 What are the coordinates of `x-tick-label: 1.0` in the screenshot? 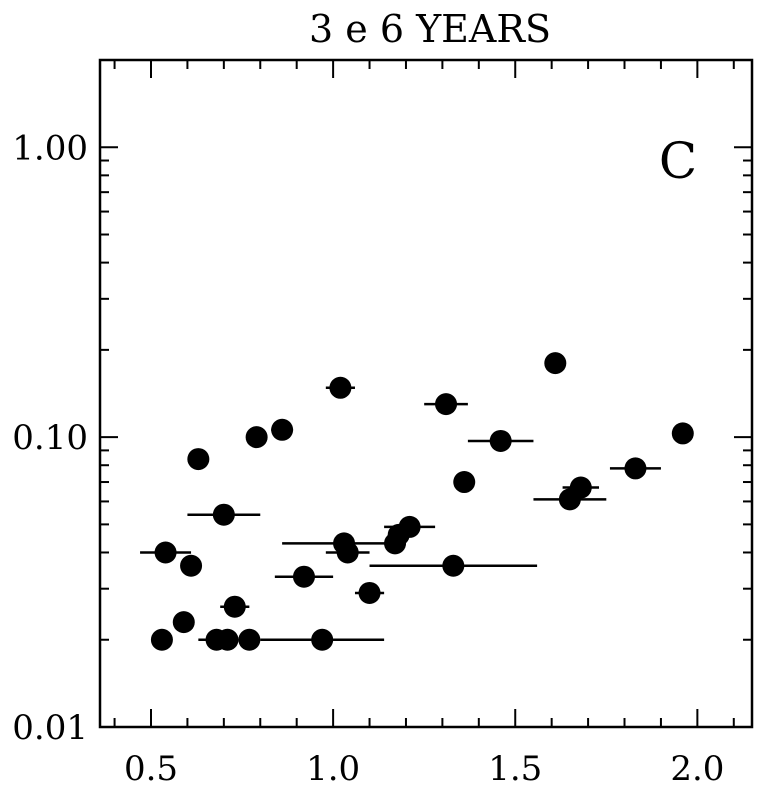 It's located at (333, 769).